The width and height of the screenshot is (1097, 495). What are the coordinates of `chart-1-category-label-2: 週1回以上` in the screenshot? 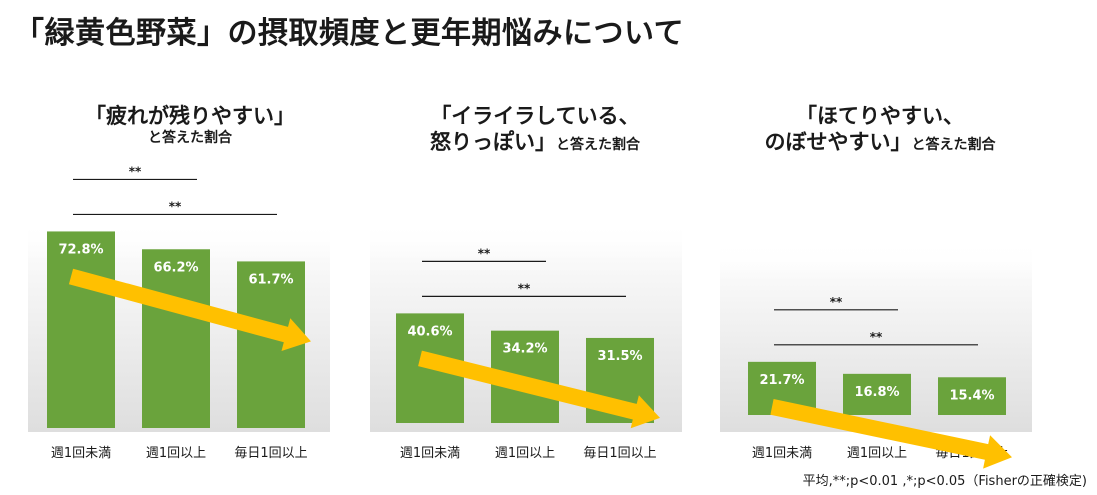 It's located at (176, 453).